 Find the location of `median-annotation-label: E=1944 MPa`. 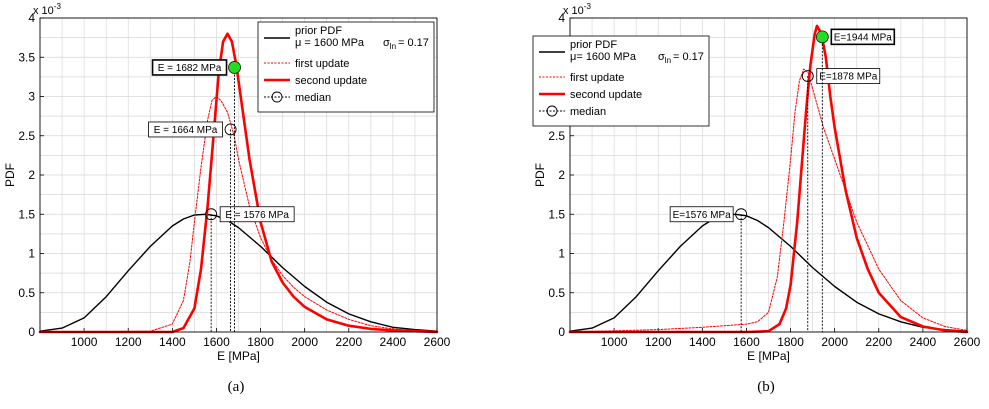

median-annotation-label: E=1944 MPa is located at coordinates (863, 37).